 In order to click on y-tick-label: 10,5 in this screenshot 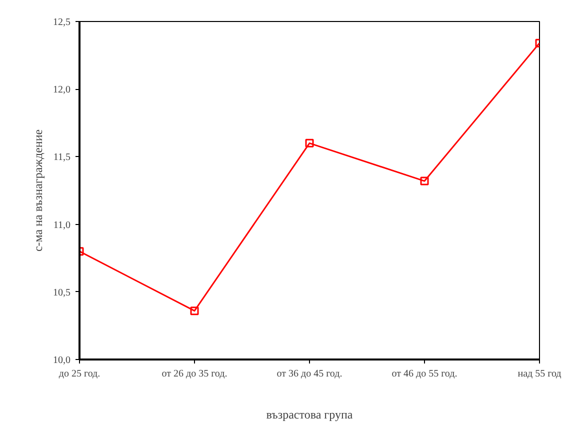, I will do `click(61, 292)`.